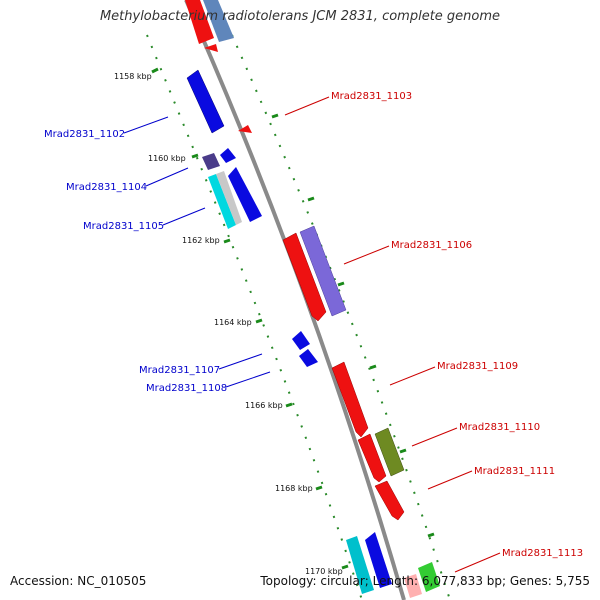  I want to click on label-Mrad2831_1102: Mrad2831_1102, so click(84, 134).